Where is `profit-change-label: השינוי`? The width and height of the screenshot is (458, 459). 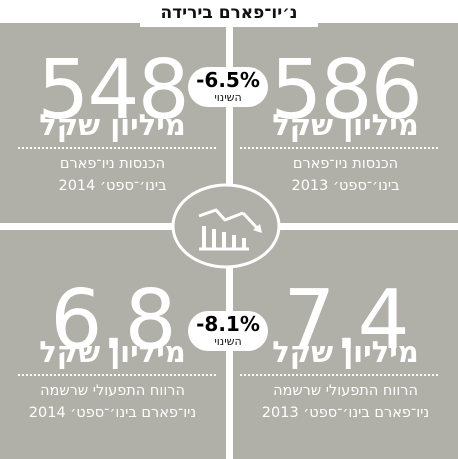
profit-change-label: השינוי is located at coordinates (228, 341).